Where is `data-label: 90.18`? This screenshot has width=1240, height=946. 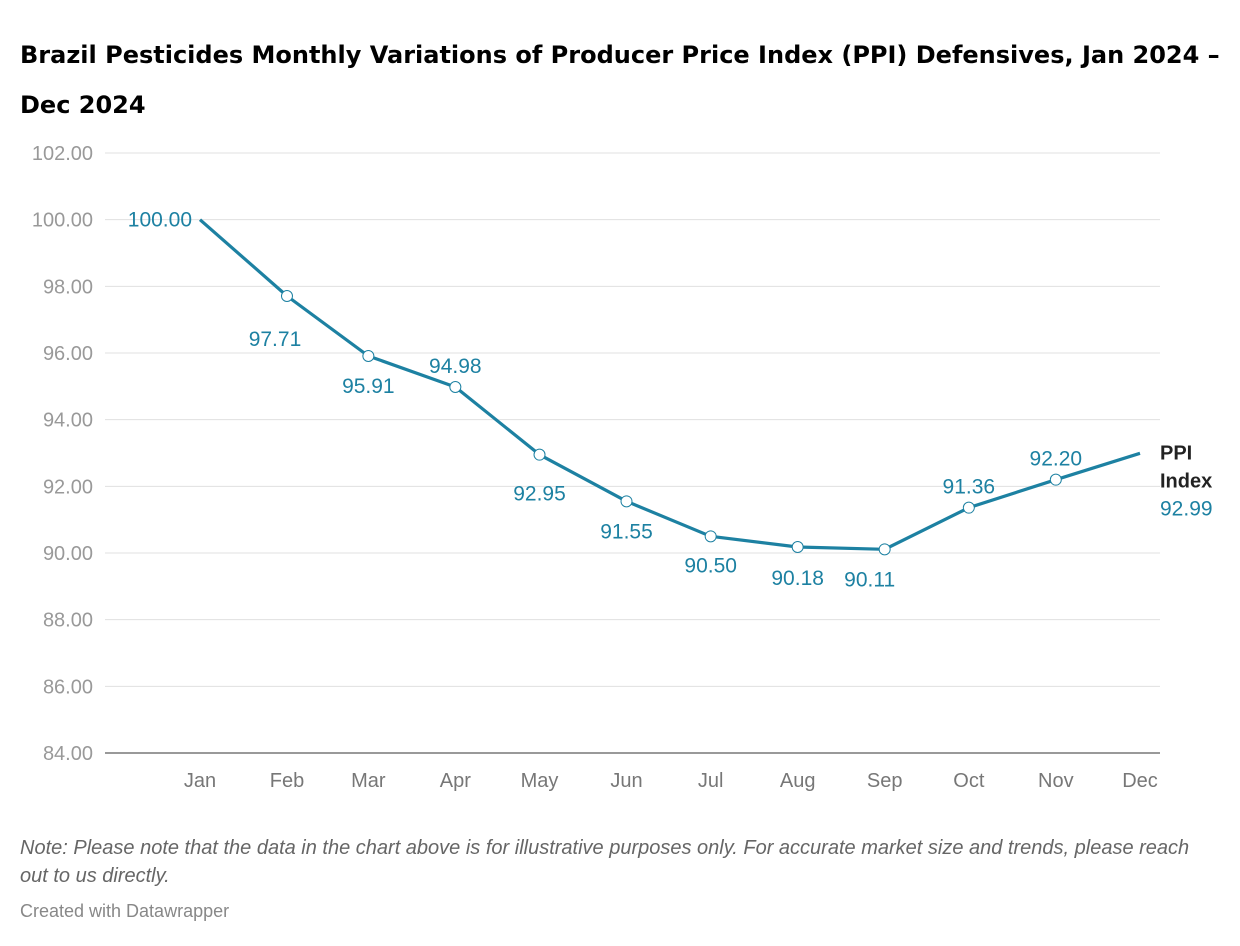
data-label: 90.18 is located at coordinates (797, 578).